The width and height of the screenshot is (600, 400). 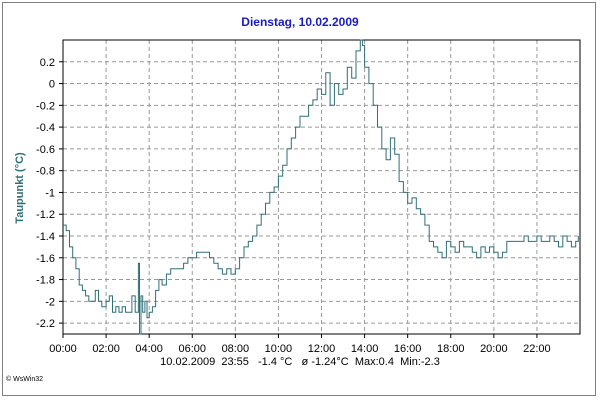 What do you see at coordinates (63, 349) in the screenshot?
I see `x-tick-label: 00:00` at bounding box center [63, 349].